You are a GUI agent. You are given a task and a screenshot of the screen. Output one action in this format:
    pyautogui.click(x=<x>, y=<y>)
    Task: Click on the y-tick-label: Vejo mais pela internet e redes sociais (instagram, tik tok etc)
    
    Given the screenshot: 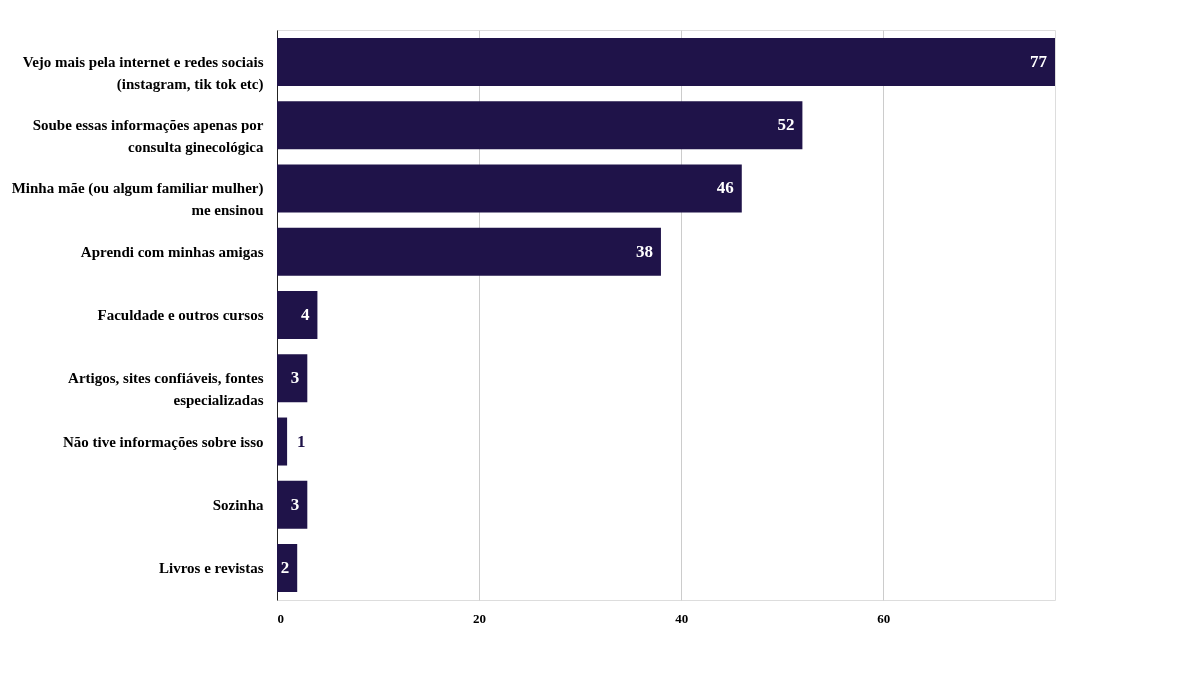 What is the action you would take?
    pyautogui.click(x=143, y=73)
    